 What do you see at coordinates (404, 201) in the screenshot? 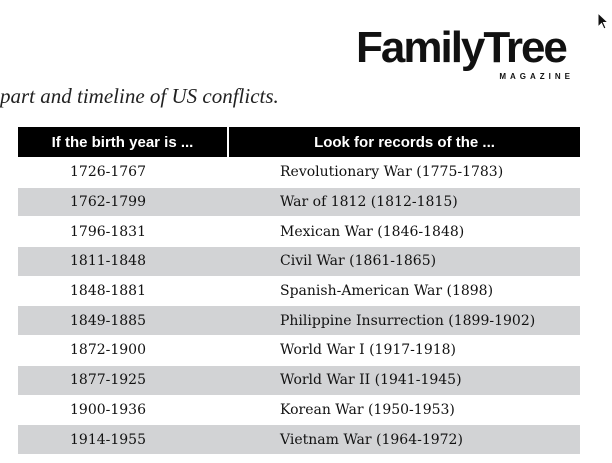
I see `conflict-cell: War of 1812 (1812-1815)` at bounding box center [404, 201].